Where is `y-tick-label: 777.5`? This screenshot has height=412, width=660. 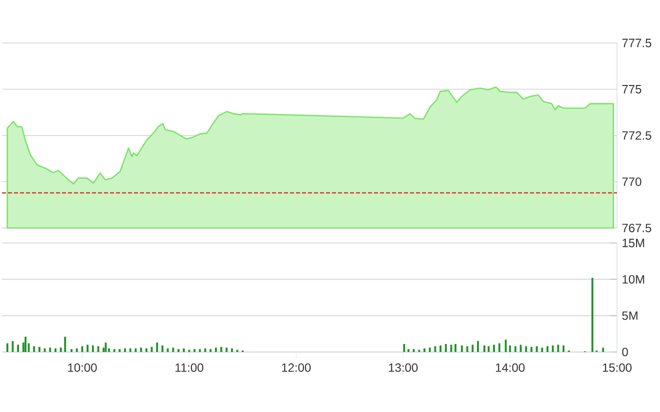
y-tick-label: 777.5 is located at coordinates (637, 43).